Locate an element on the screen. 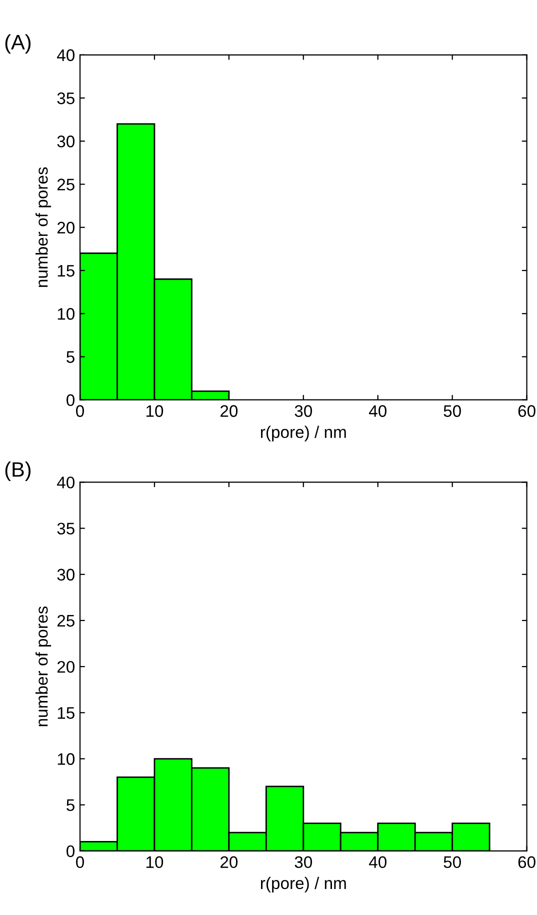 The height and width of the screenshot is (915, 537). chart-title: (A) is located at coordinates (18, 44).